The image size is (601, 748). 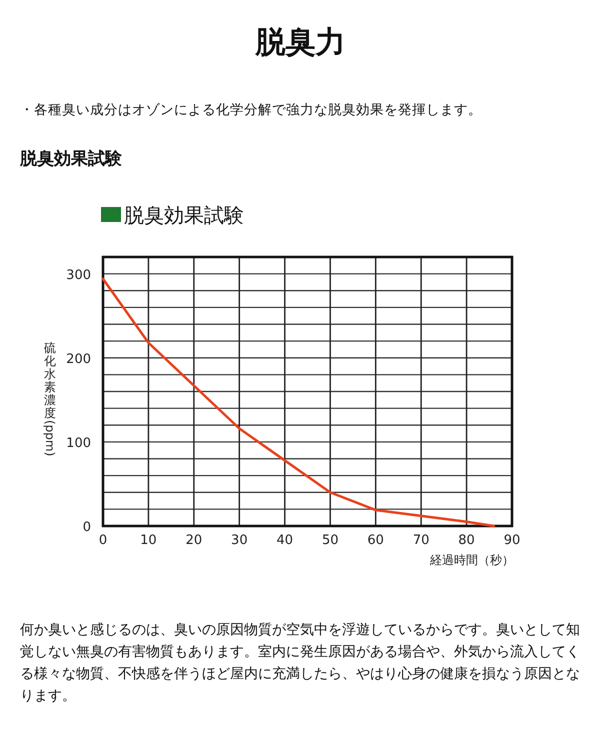 What do you see at coordinates (471, 560) in the screenshot?
I see `x-axis-title: 経過時間（秒）` at bounding box center [471, 560].